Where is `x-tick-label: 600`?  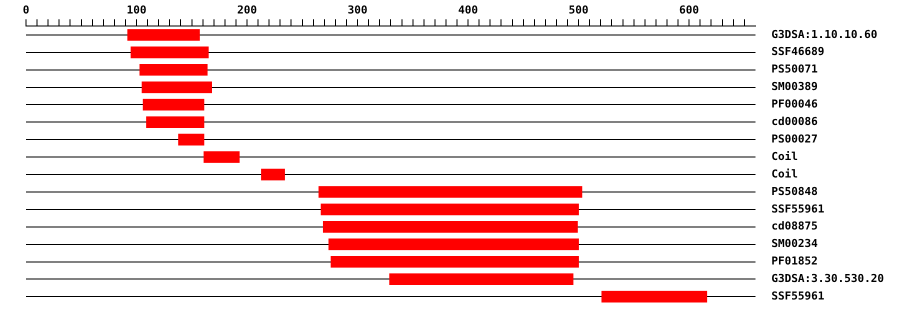
x-tick-label: 600 is located at coordinates (689, 9).